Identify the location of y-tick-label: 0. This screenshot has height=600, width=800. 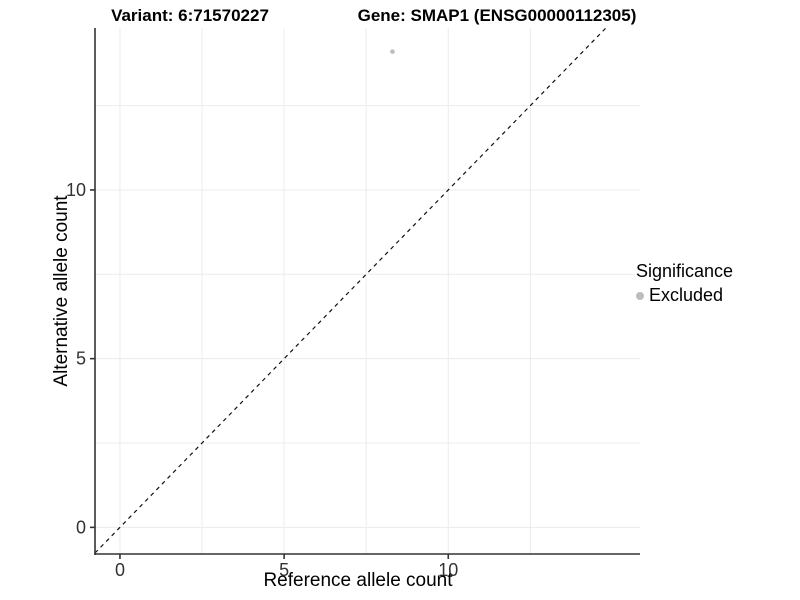
(81, 527).